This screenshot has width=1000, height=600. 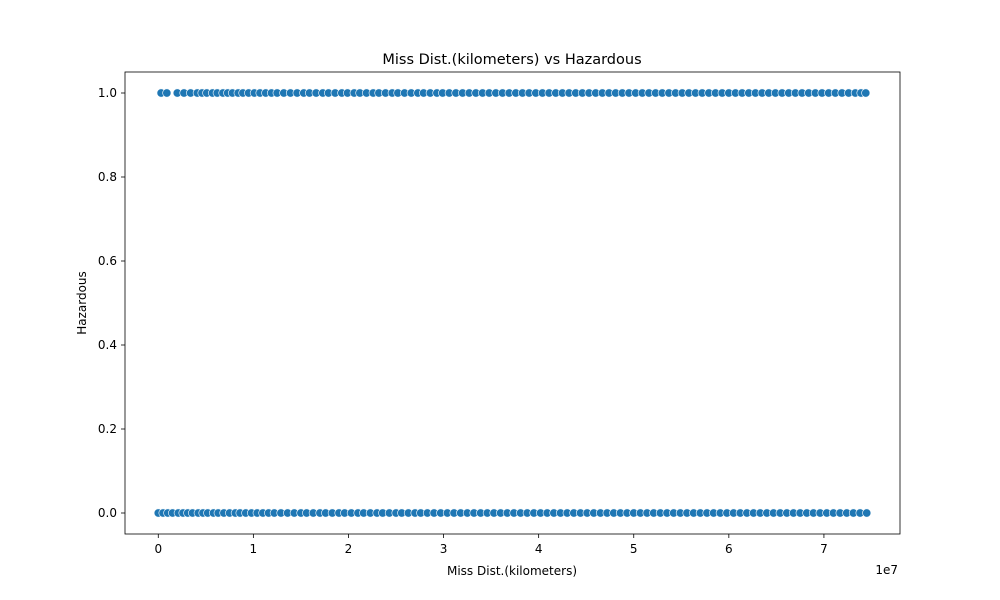 I want to click on y-axis-label: Hazardous, so click(x=82, y=303).